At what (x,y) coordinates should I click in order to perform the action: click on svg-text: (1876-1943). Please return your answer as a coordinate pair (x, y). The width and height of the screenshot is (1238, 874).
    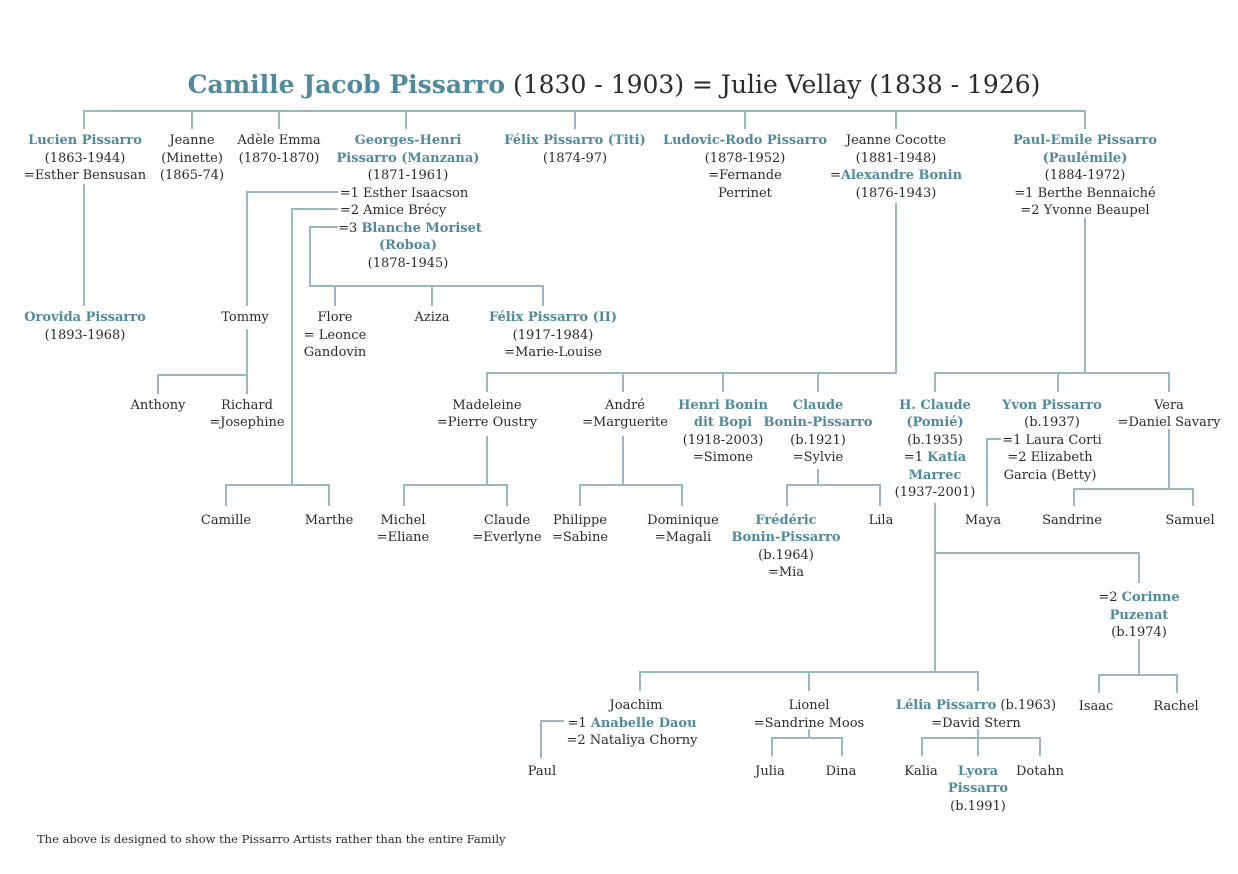
    Looking at the image, I should click on (896, 193).